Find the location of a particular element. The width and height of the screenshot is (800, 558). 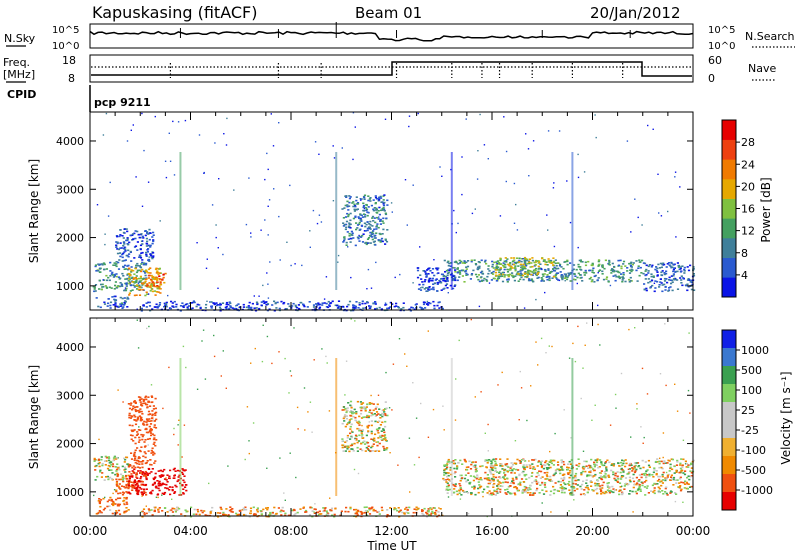

vel-cbar-tick-1: 500 is located at coordinates (751, 370).